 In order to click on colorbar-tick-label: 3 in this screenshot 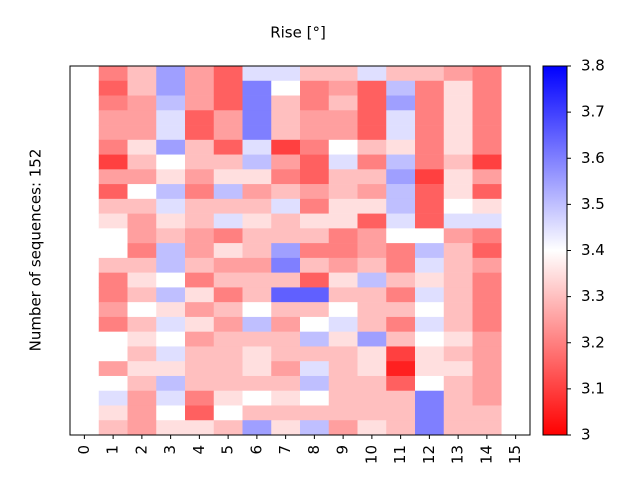, I will do `click(586, 435)`.